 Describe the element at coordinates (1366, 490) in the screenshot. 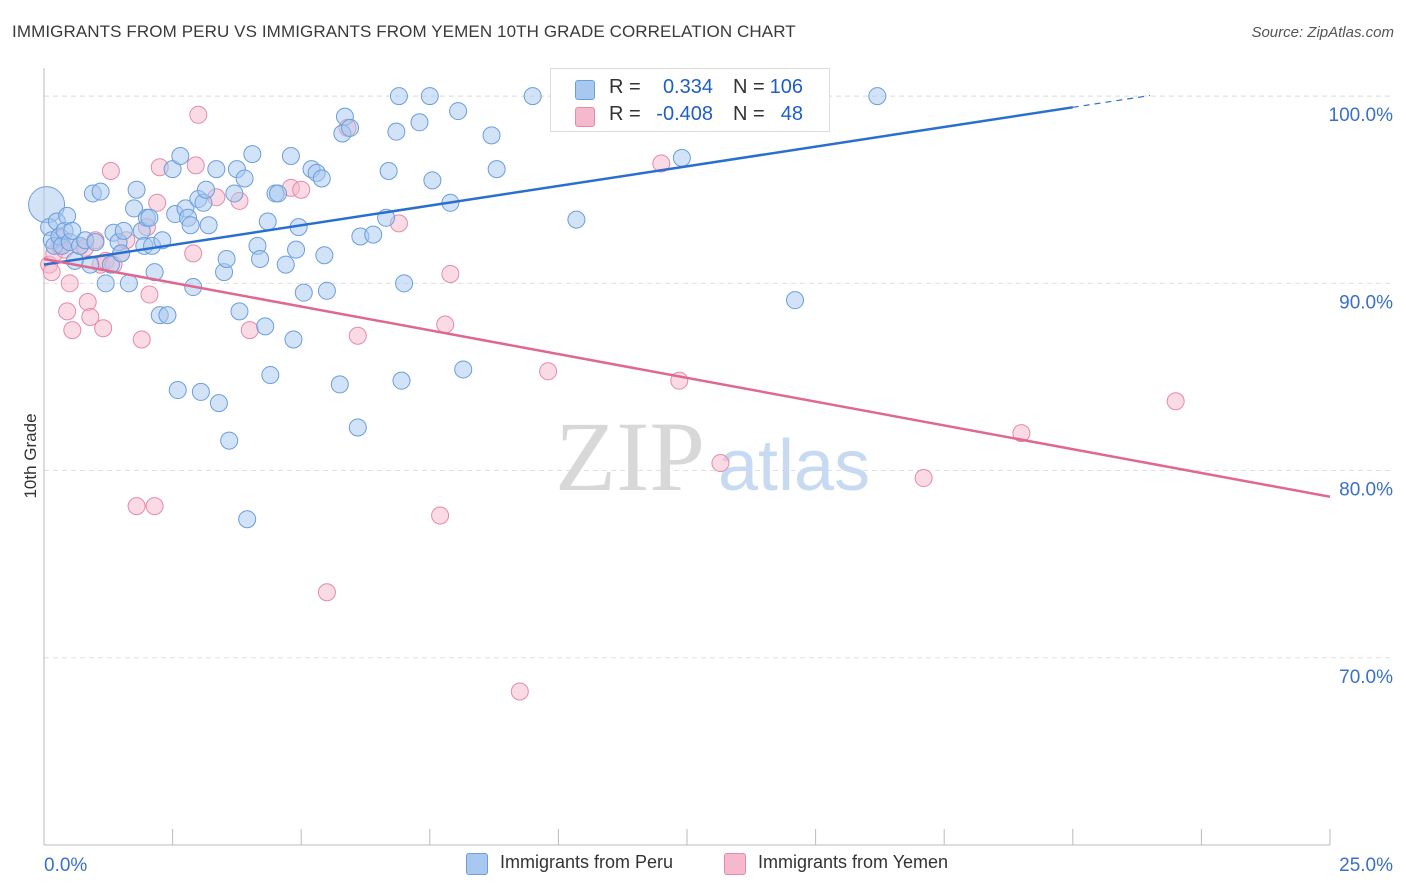

I see `y-tick-label: 80.0%` at that location.